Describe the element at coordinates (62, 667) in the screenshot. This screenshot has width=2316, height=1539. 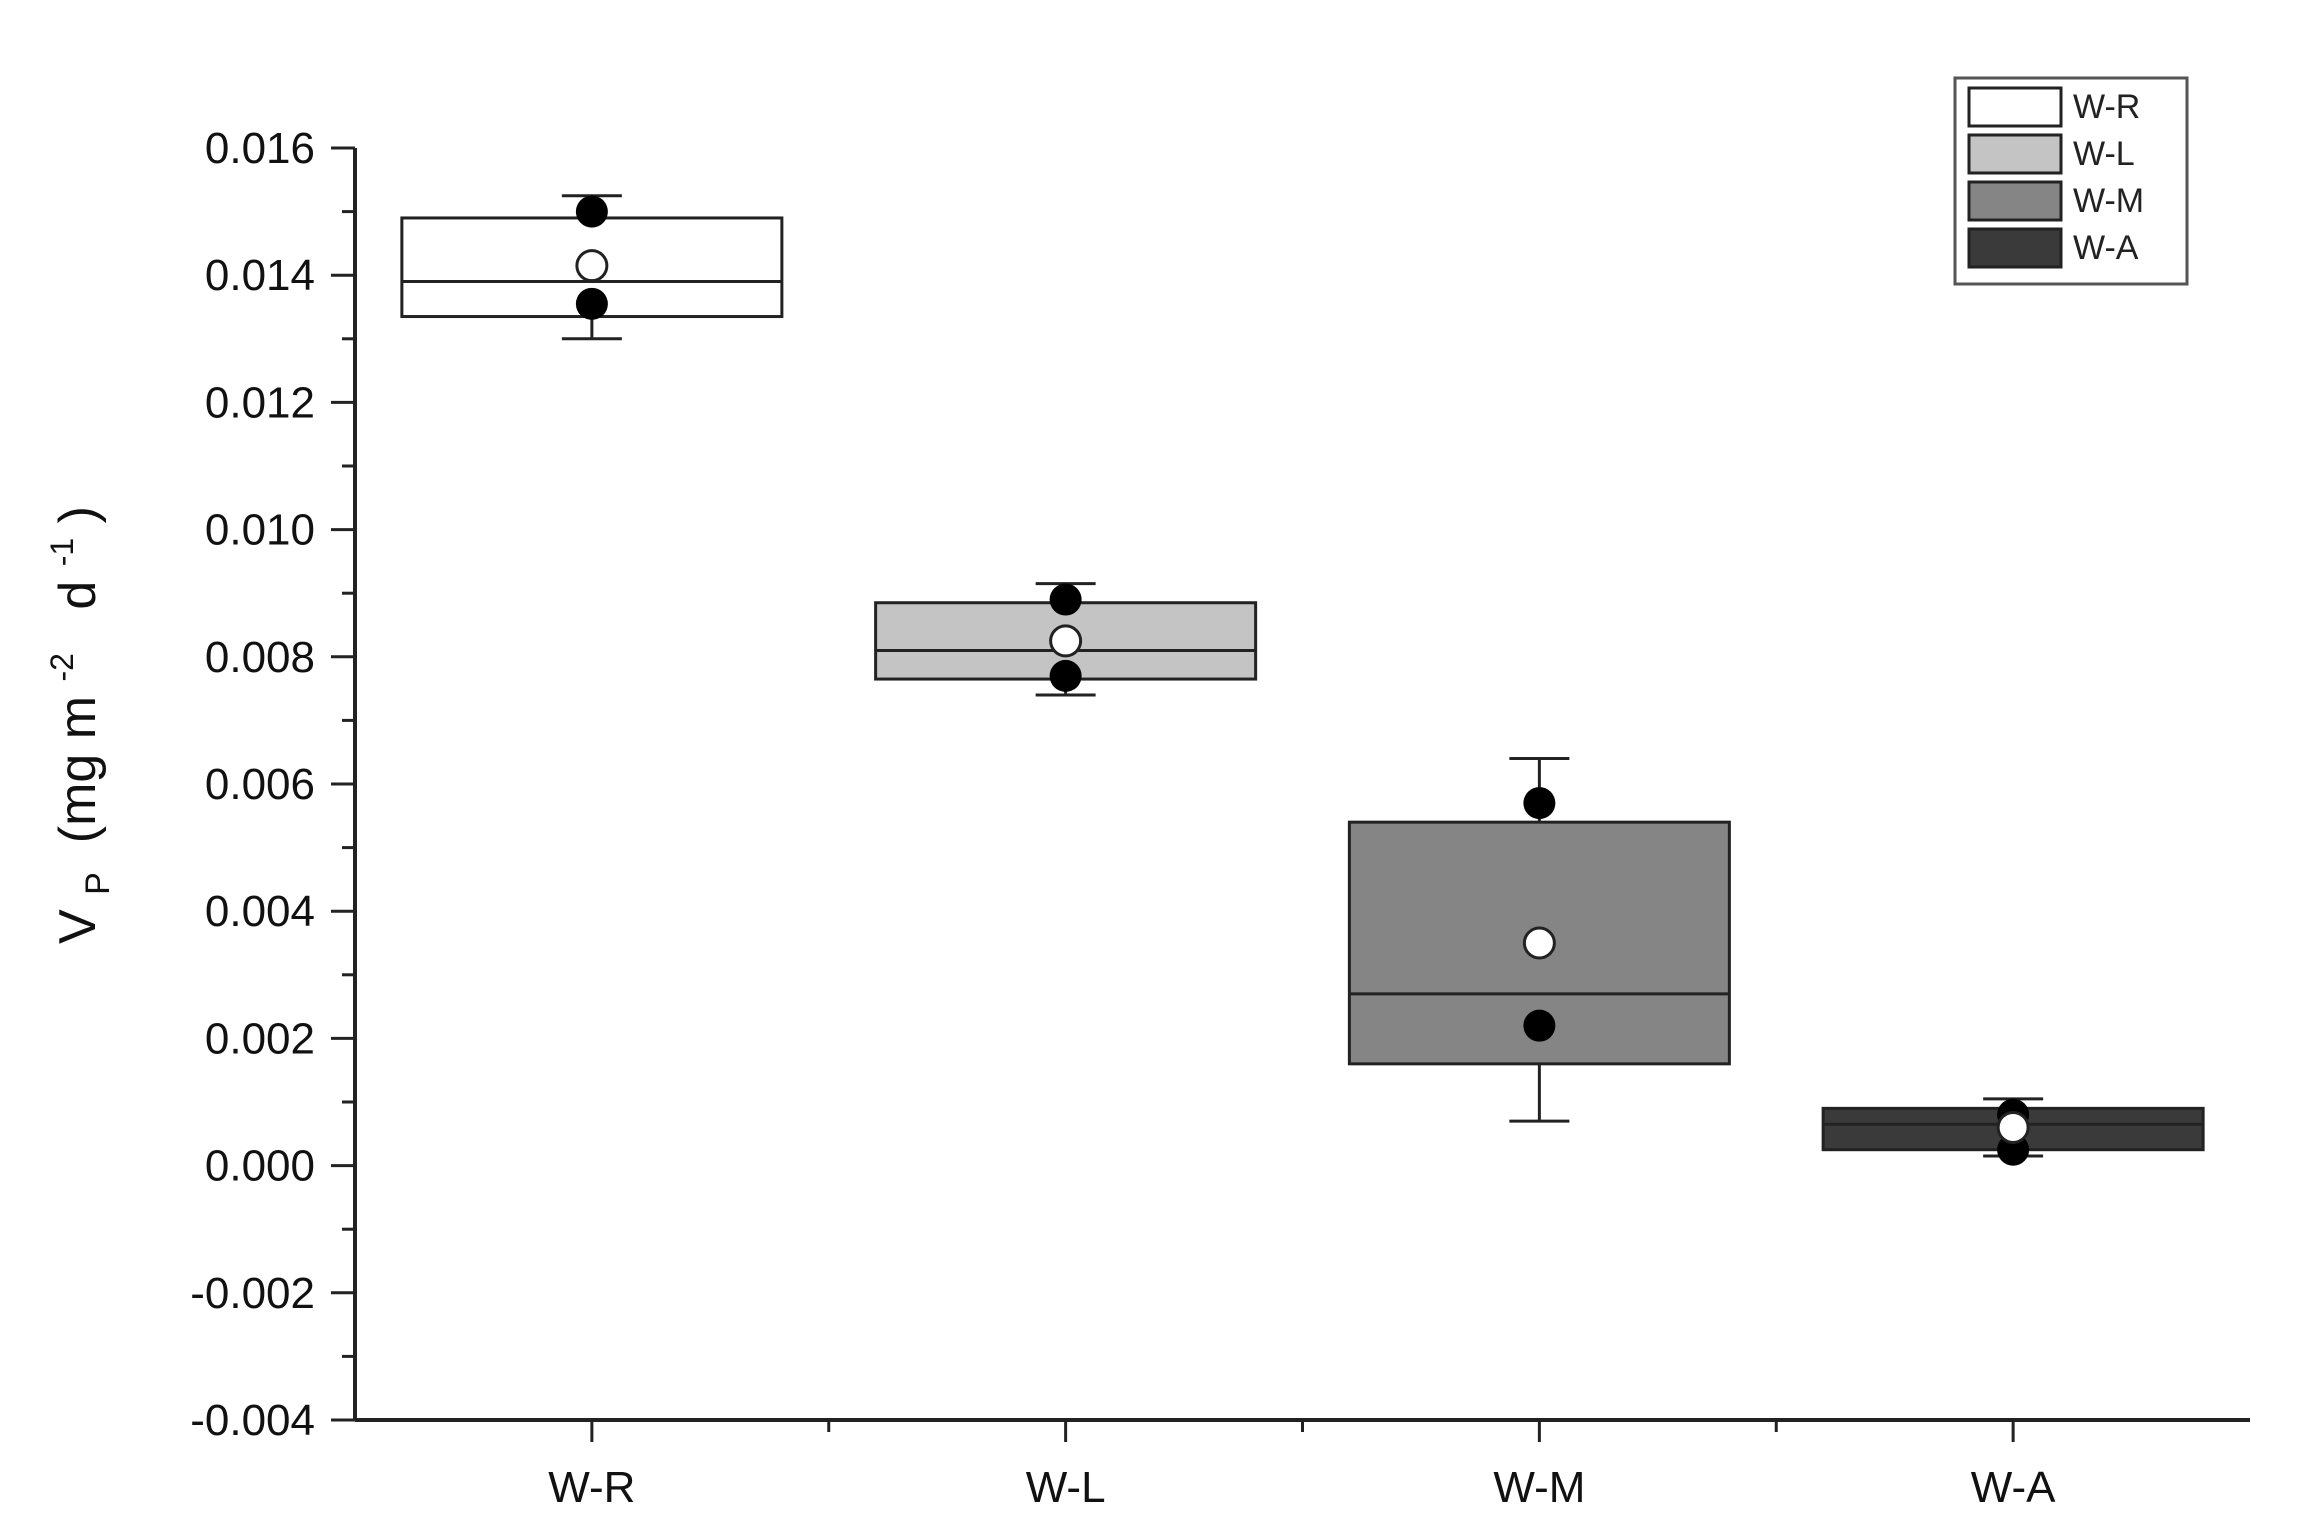
I see `y-axis-unit-exp1: -2` at that location.